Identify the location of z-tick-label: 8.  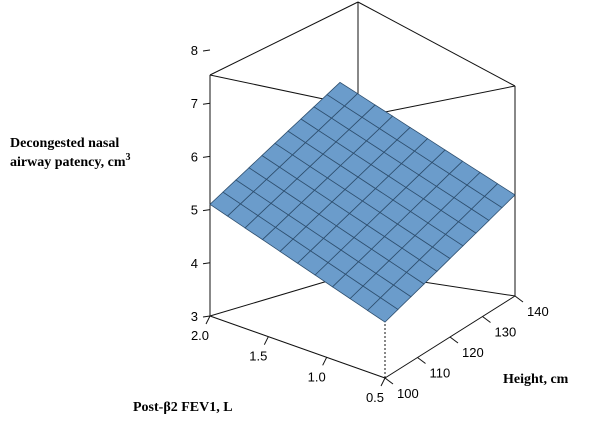
(194, 50).